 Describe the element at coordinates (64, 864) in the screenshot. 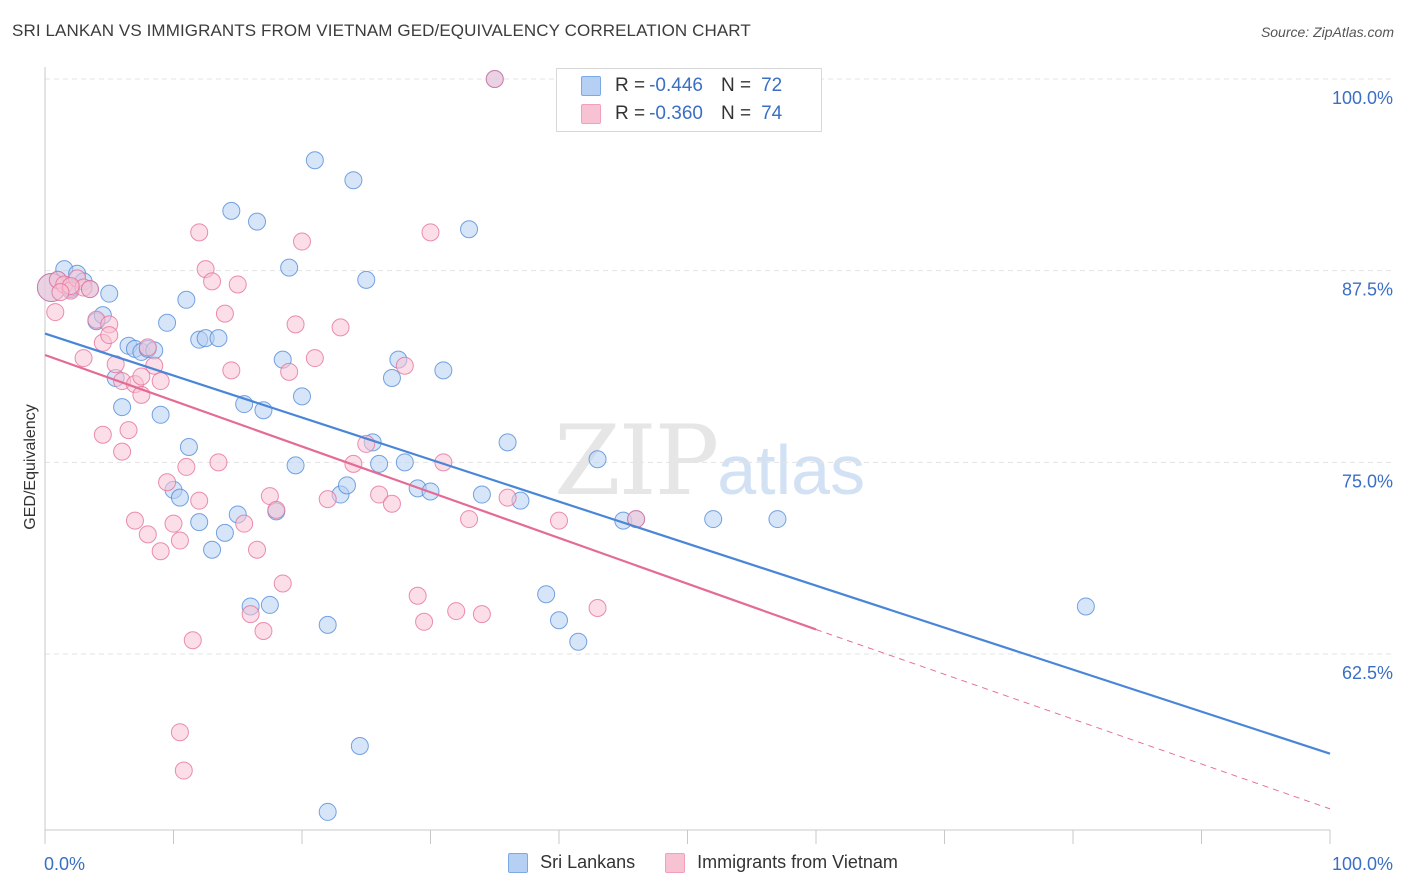

I see `x-tick-label: 0.0%` at that location.